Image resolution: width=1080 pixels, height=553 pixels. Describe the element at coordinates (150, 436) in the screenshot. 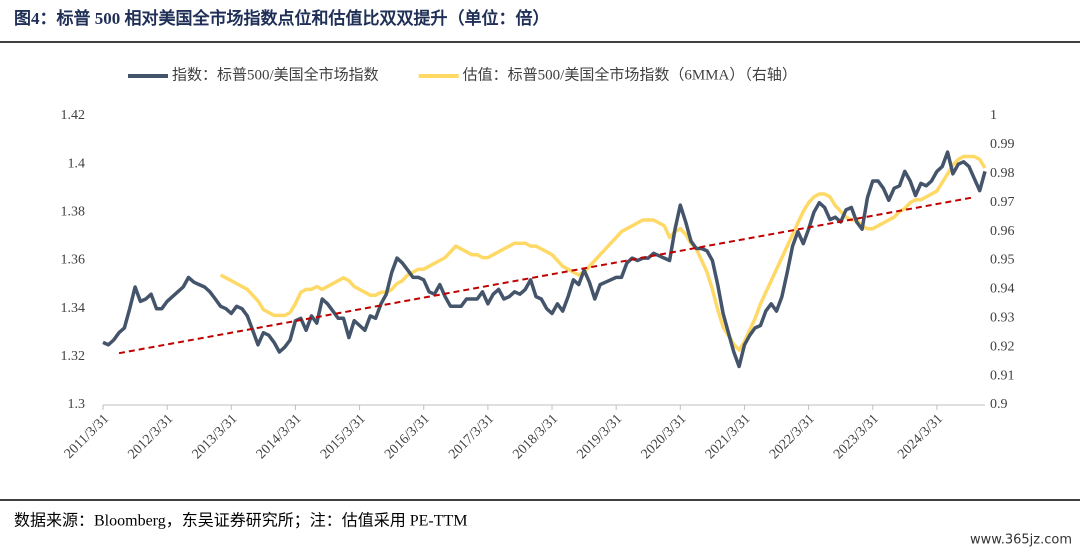

I see `x-tick-label: 2012/3/31` at that location.